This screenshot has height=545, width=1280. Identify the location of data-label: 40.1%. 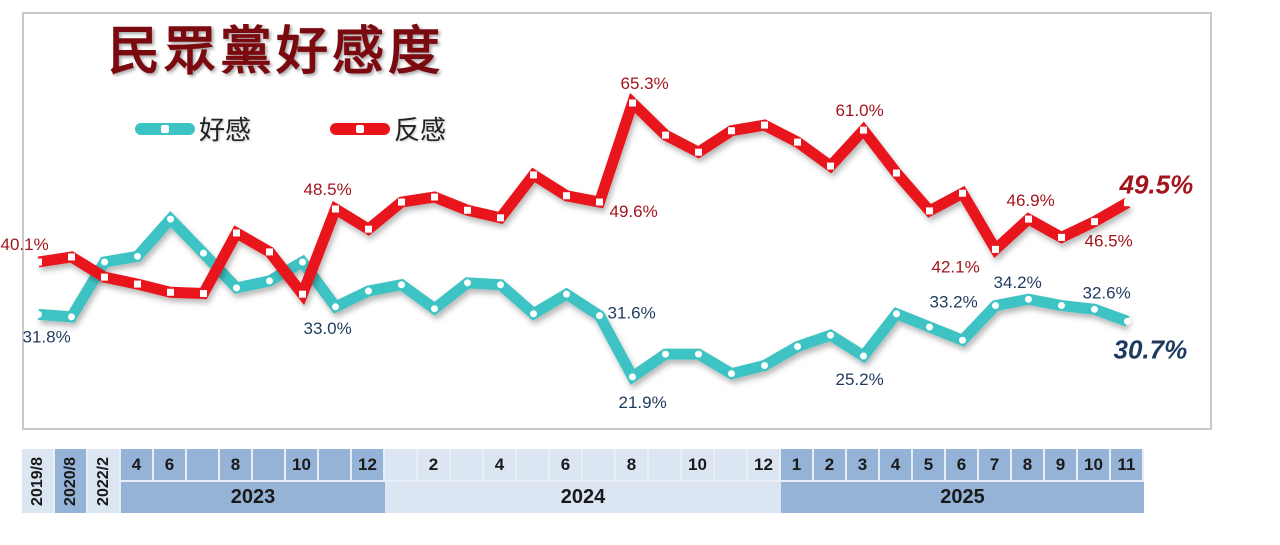
(25, 244).